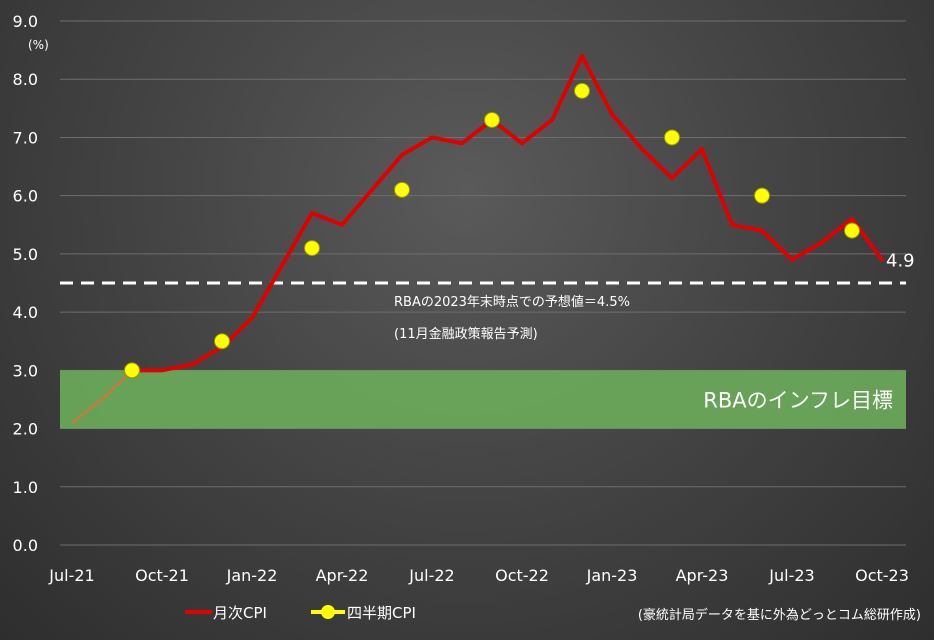 The height and width of the screenshot is (640, 934). Describe the element at coordinates (798, 400) in the screenshot. I see `target-band-label: RBAのインフレ目標` at that location.